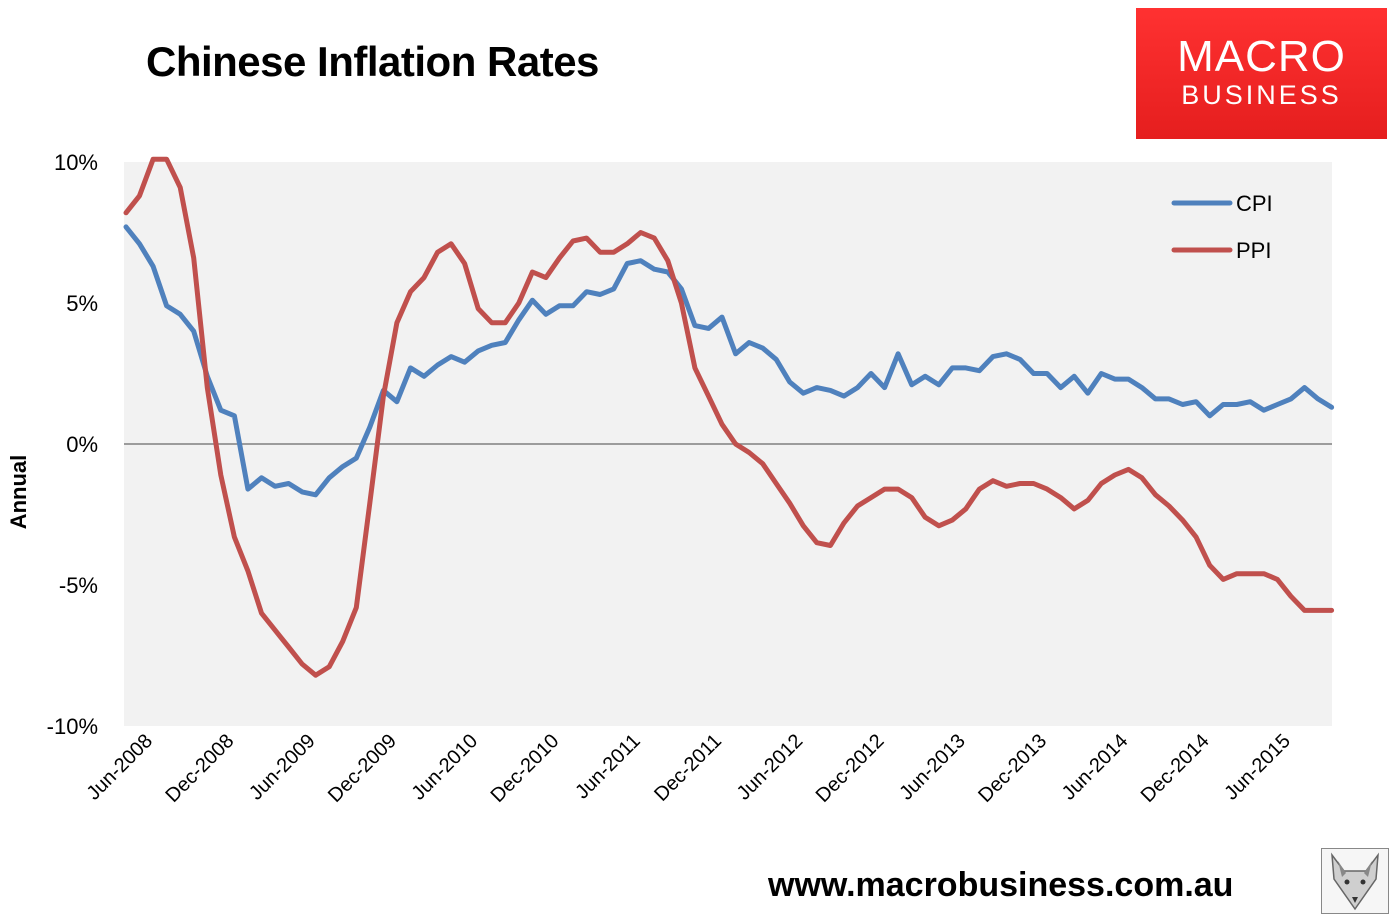 Image resolution: width=1393 pixels, height=918 pixels. I want to click on x-tick-label: Jun-2014, so click(1095, 767).